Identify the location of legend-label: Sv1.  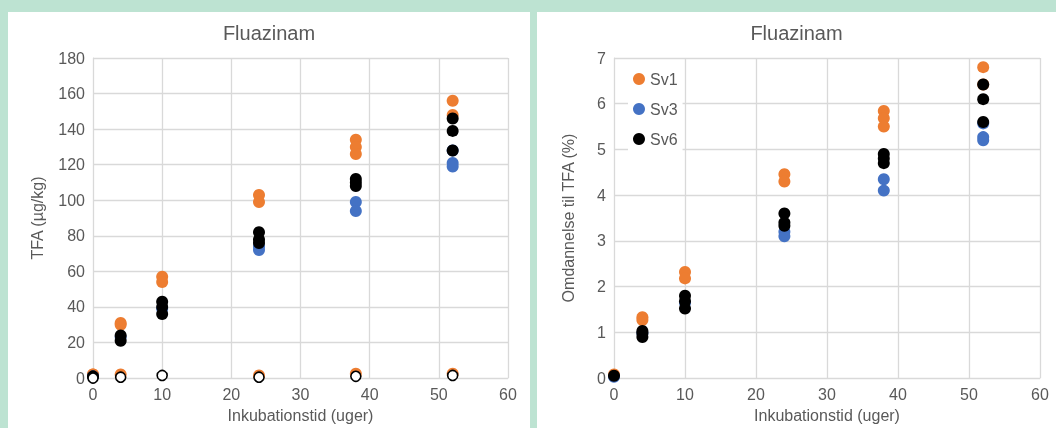
(664, 79).